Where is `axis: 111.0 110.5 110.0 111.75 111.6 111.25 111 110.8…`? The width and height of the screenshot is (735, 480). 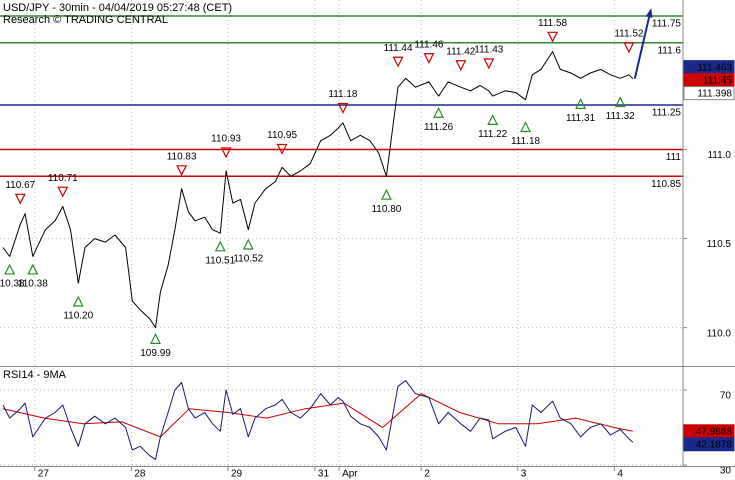 axis: 111.0 110.5 110.0 111.75 111.6 111.25 111 110.8… is located at coordinates (693, 179).